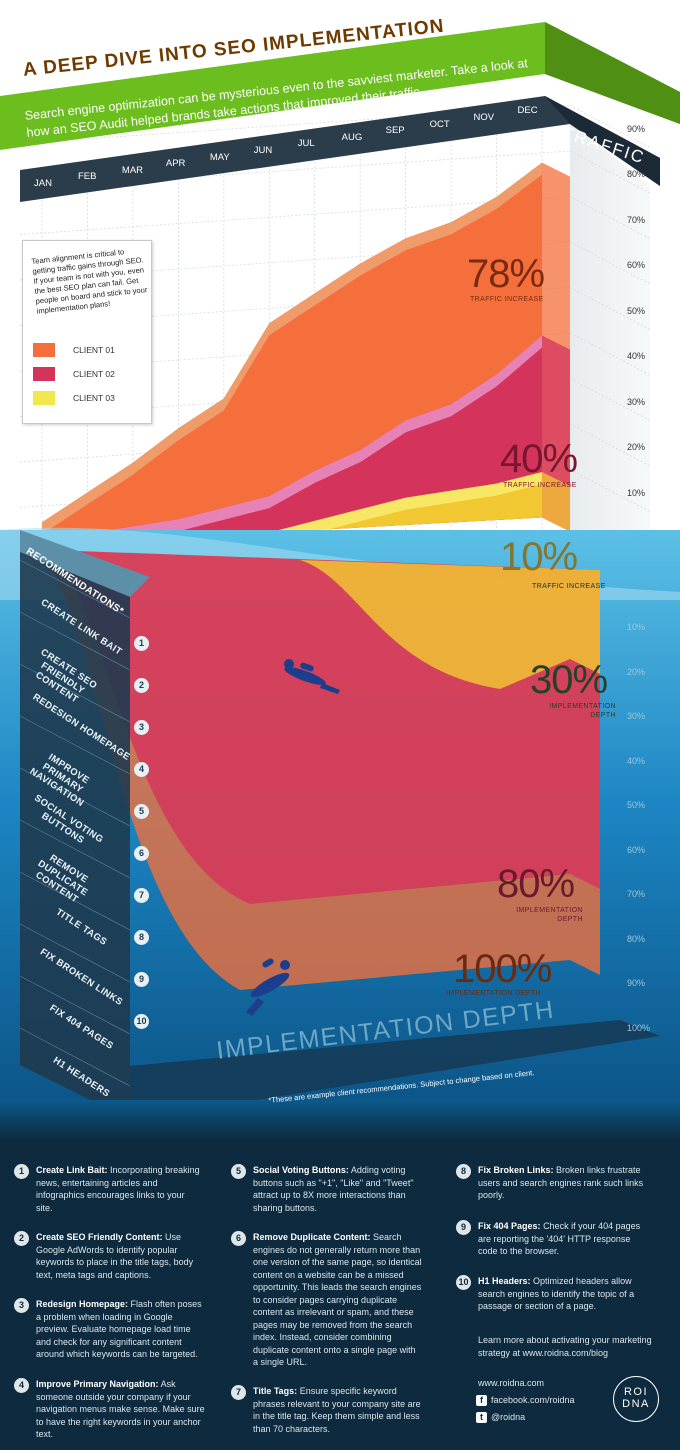 This screenshot has width=680, height=1450. What do you see at coordinates (94, 374) in the screenshot?
I see `legend-label: CLIENT 02` at bounding box center [94, 374].